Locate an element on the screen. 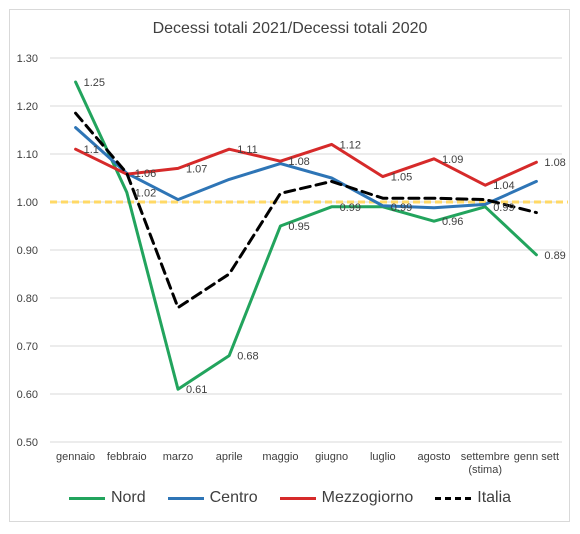 The width and height of the screenshot is (580, 534). x-tick-label: febbraio is located at coordinates (127, 457).